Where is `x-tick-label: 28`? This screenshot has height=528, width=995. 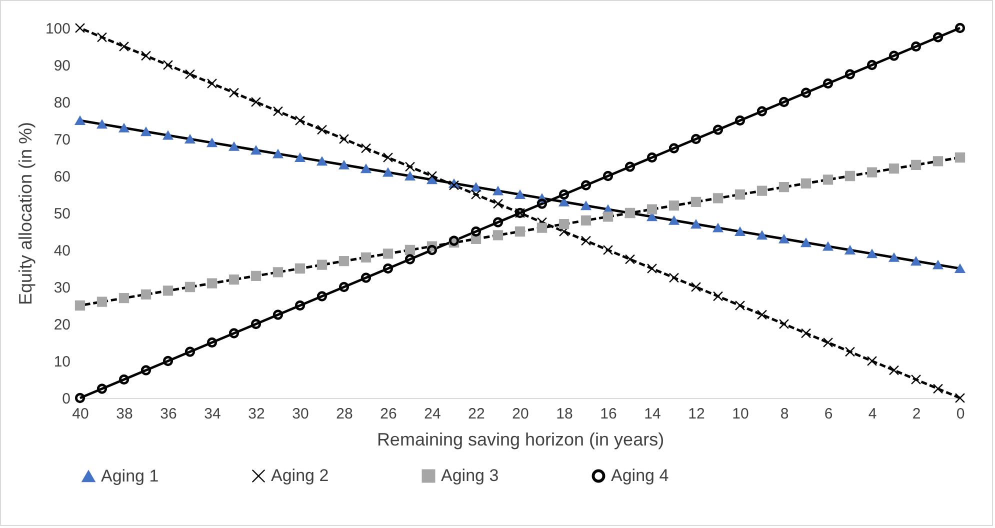
x-tick-label: 28 is located at coordinates (344, 414).